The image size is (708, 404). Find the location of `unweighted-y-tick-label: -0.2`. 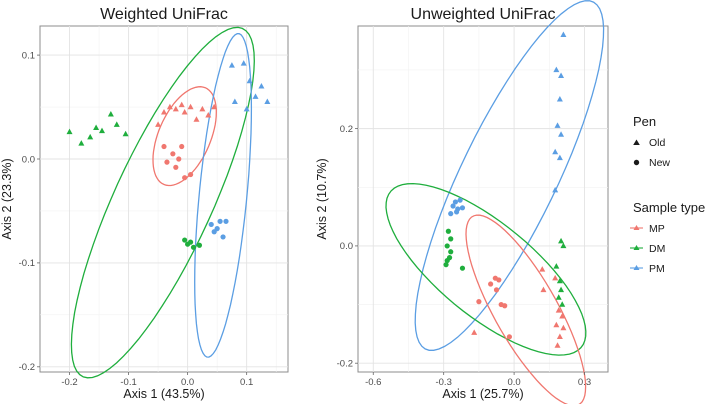

unweighted-y-tick-label: -0.2 is located at coordinates (345, 364).